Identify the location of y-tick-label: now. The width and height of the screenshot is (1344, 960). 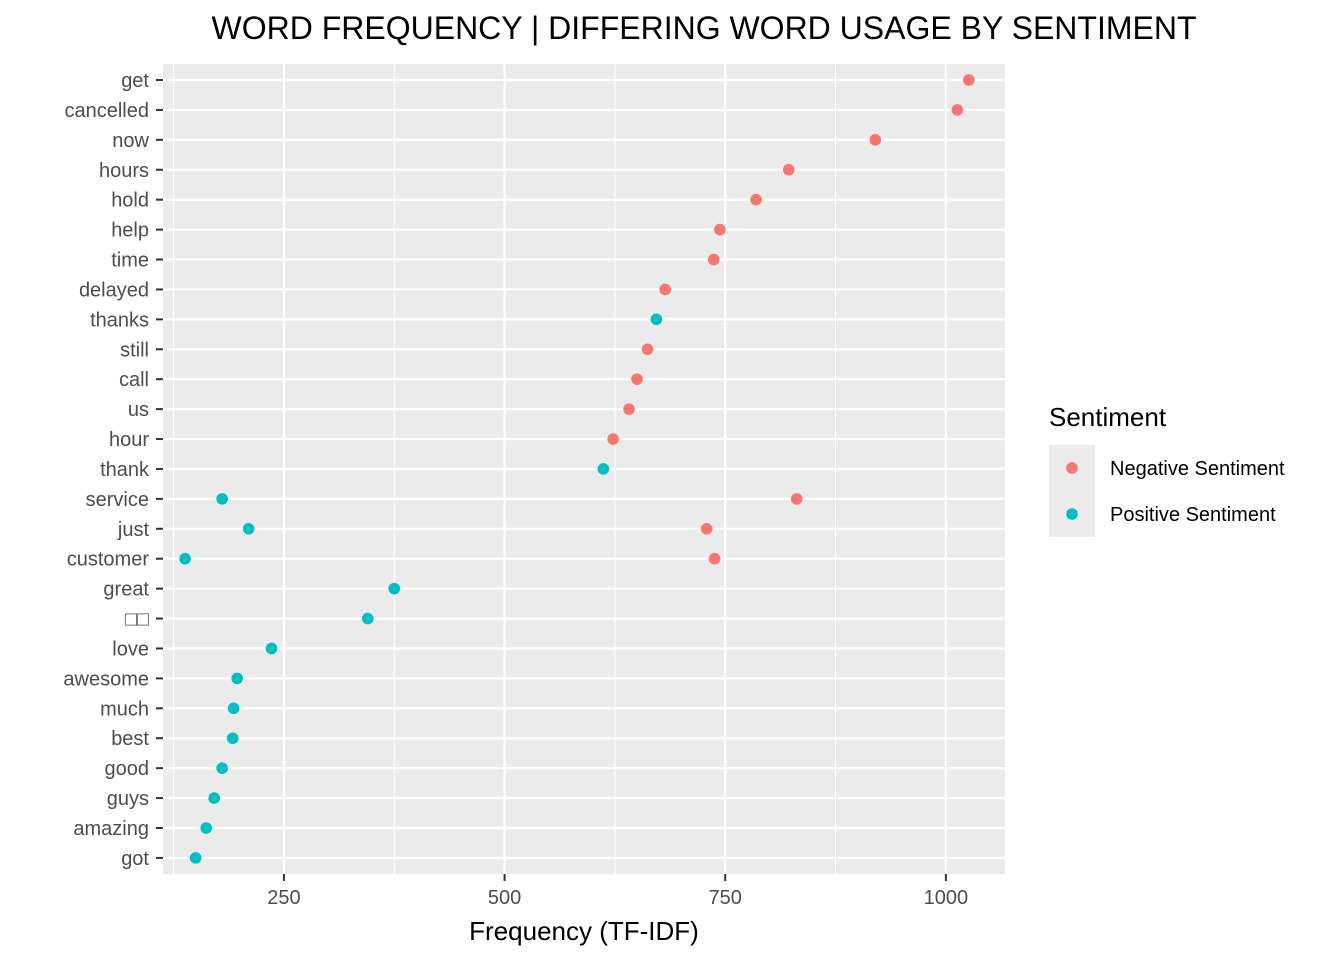
(130, 141).